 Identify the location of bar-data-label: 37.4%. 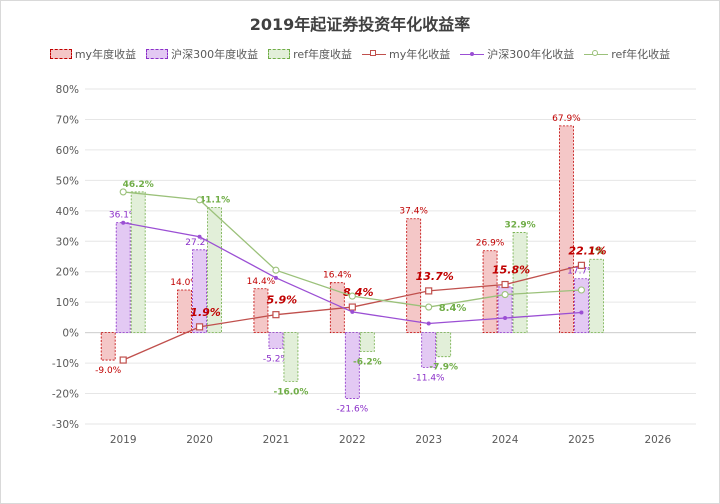
(413, 212).